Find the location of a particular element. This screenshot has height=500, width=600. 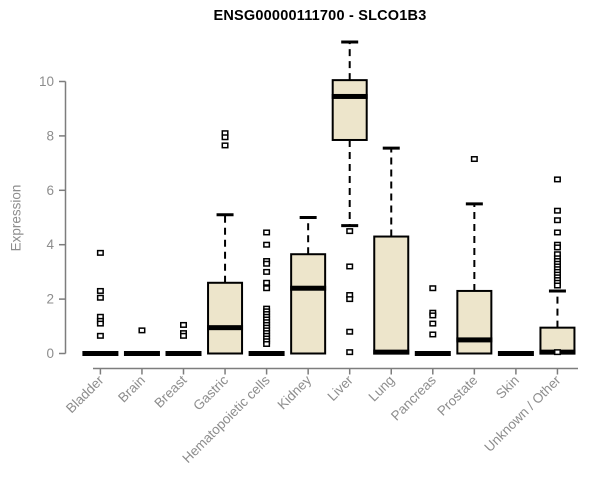

y-tick-label: 6 is located at coordinates (50, 190).